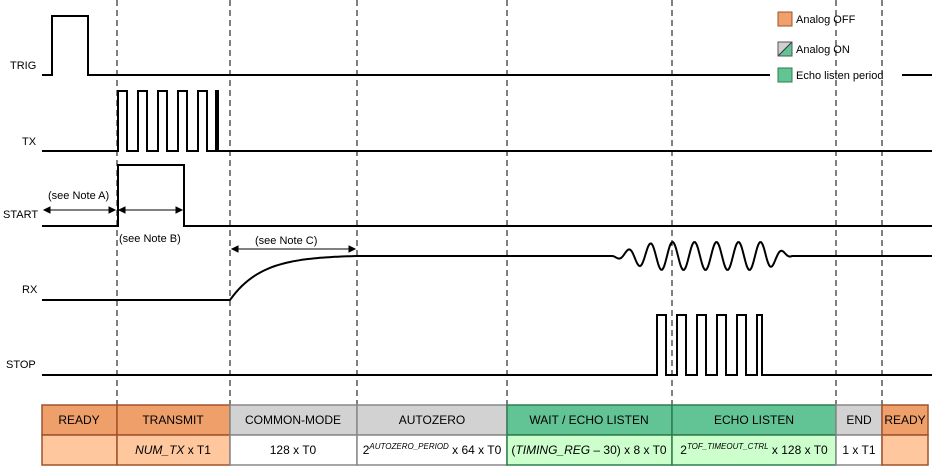 This screenshot has width=932, height=467. I want to click on start-waveform, so click(487, 195).